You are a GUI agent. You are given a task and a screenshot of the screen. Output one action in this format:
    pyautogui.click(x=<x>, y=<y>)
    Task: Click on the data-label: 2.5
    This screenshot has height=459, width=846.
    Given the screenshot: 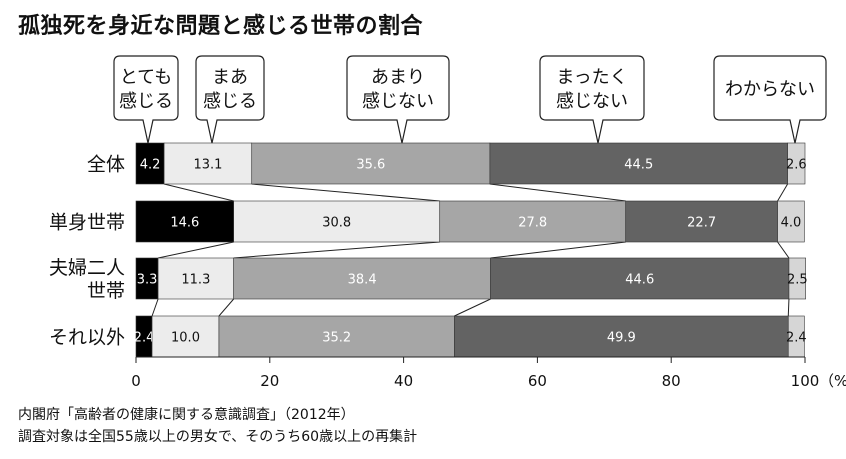 What is the action you would take?
    pyautogui.click(x=797, y=280)
    